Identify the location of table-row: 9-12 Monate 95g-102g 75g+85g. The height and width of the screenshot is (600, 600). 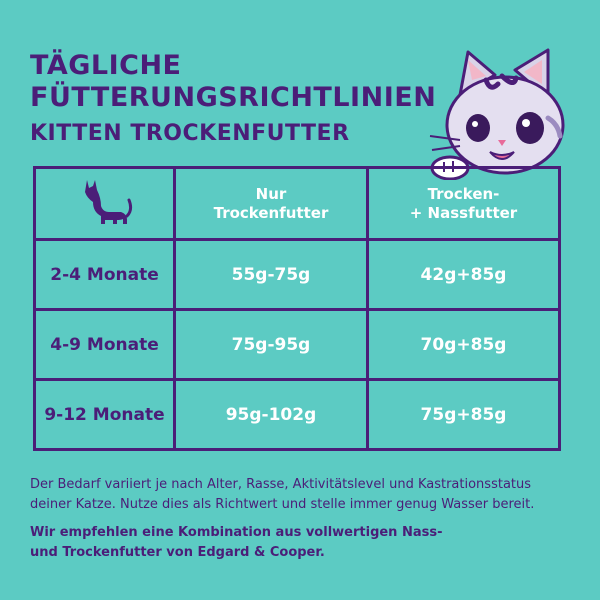
(297, 414).